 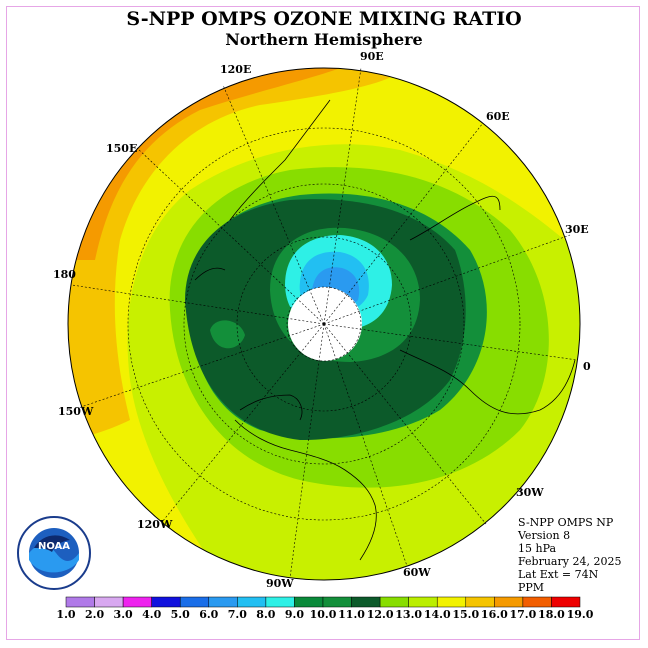 What do you see at coordinates (152, 614) in the screenshot?
I see `colorbar-tick-label: 4.0` at bounding box center [152, 614].